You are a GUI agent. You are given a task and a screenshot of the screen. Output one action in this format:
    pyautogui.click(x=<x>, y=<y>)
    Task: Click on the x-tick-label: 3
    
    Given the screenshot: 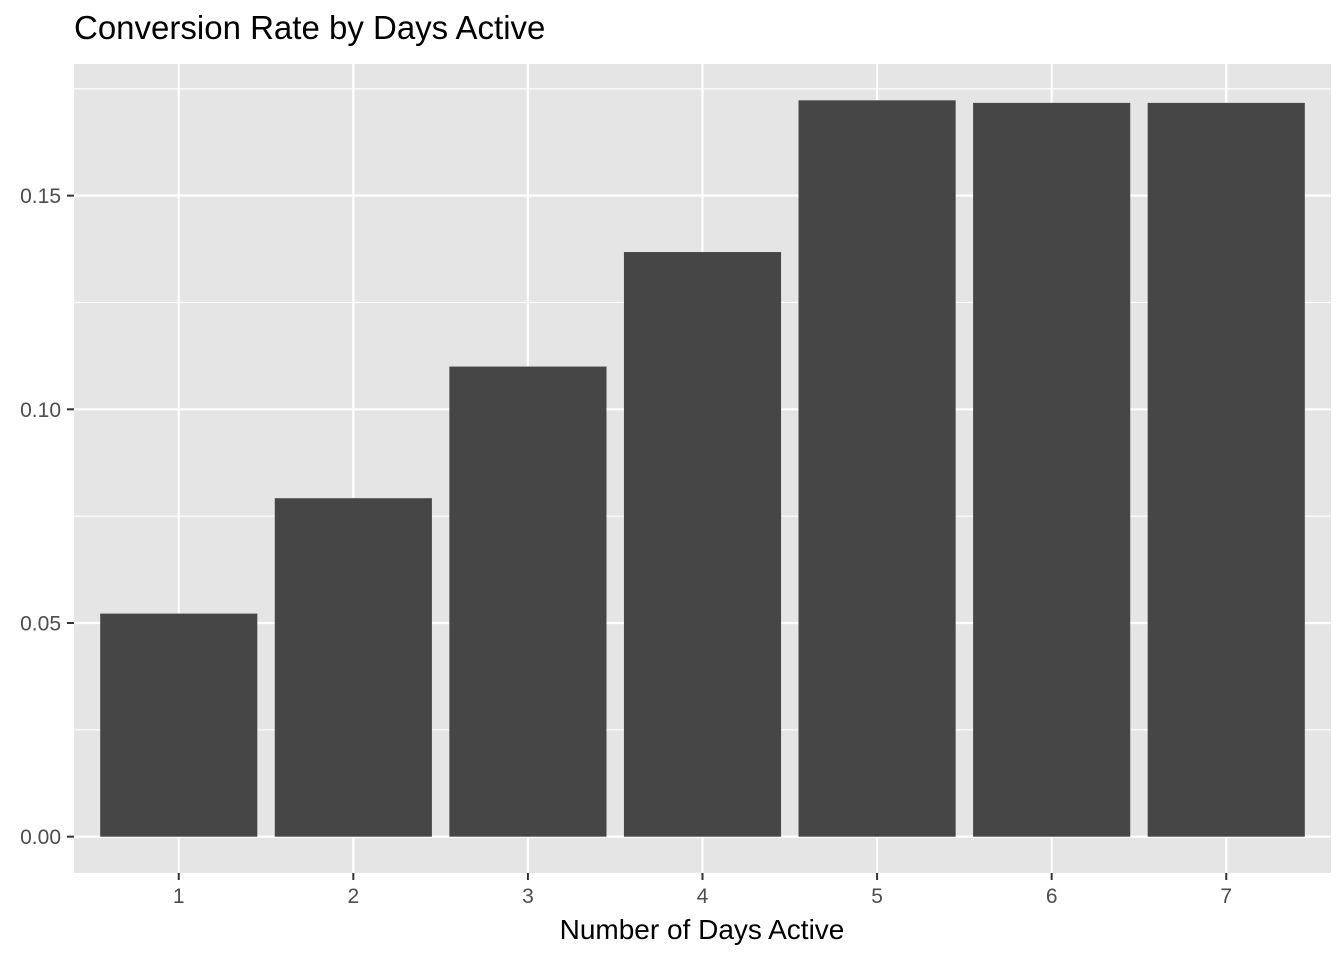 What is the action you would take?
    pyautogui.click(x=528, y=896)
    